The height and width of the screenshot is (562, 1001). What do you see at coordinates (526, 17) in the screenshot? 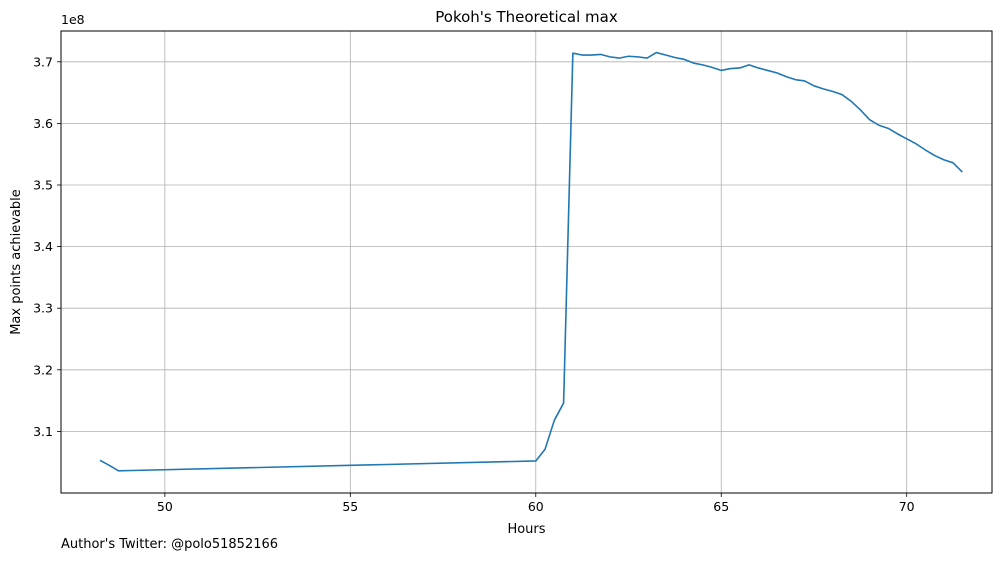
I see `chart-title: Pokoh's Theoretical max` at bounding box center [526, 17].